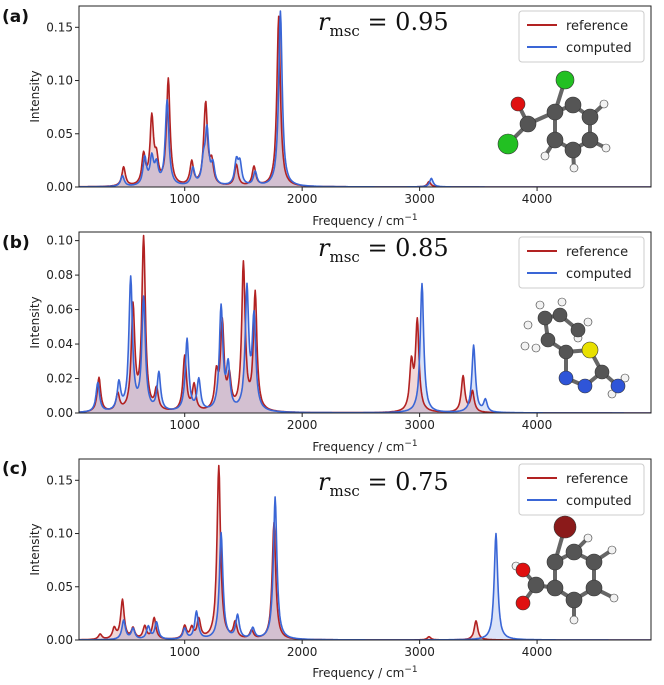 Image resolution: width=664 pixels, height=685 pixels. I want to click on y-tick-label: 0.08, so click(59, 275).